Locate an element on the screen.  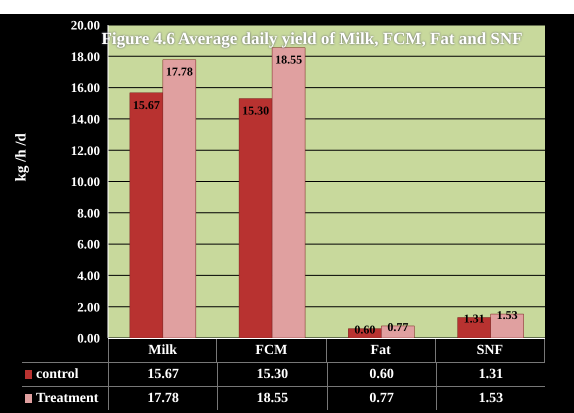
y-tick-label: 14.00 is located at coordinates (85, 119).